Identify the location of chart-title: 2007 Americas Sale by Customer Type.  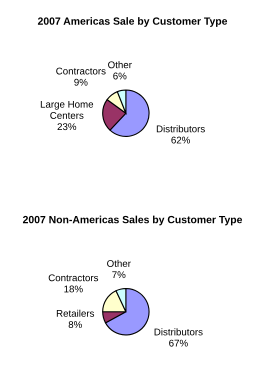
(133, 22).